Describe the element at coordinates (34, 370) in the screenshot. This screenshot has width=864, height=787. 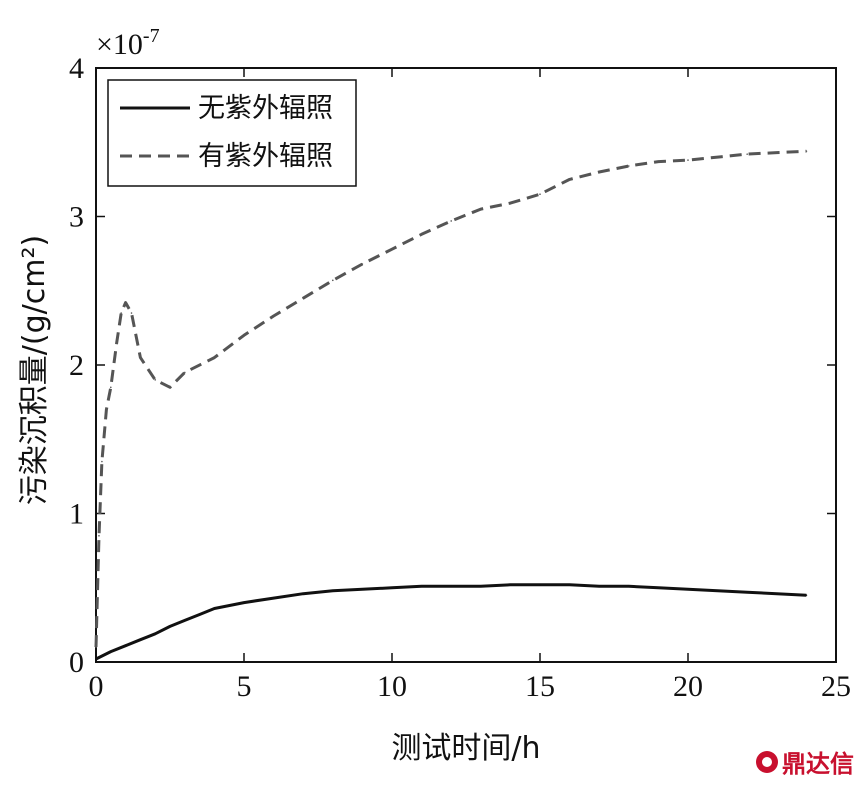
I see `y-axis-title: 污染沉积量/(g/cm²)` at that location.